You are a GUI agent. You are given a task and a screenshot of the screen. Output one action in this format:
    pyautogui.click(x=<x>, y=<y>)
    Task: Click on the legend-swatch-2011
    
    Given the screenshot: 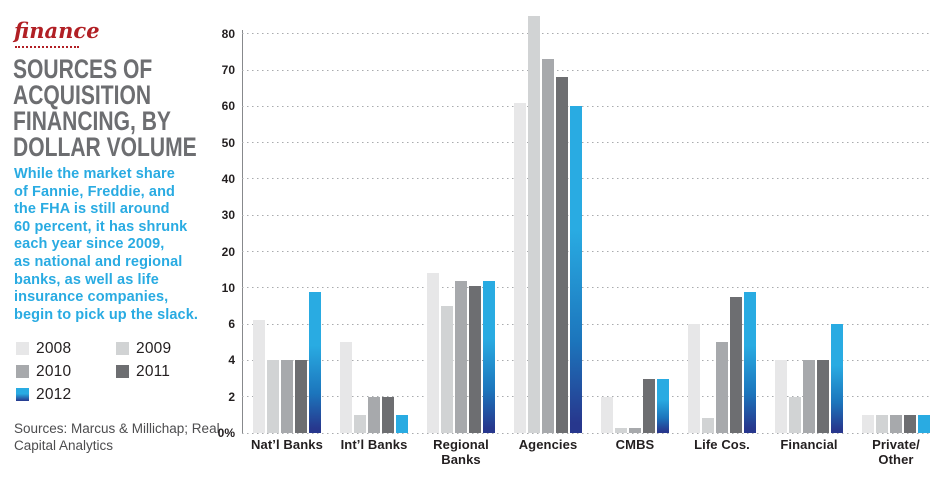 What is the action you would take?
    pyautogui.click(x=122, y=371)
    